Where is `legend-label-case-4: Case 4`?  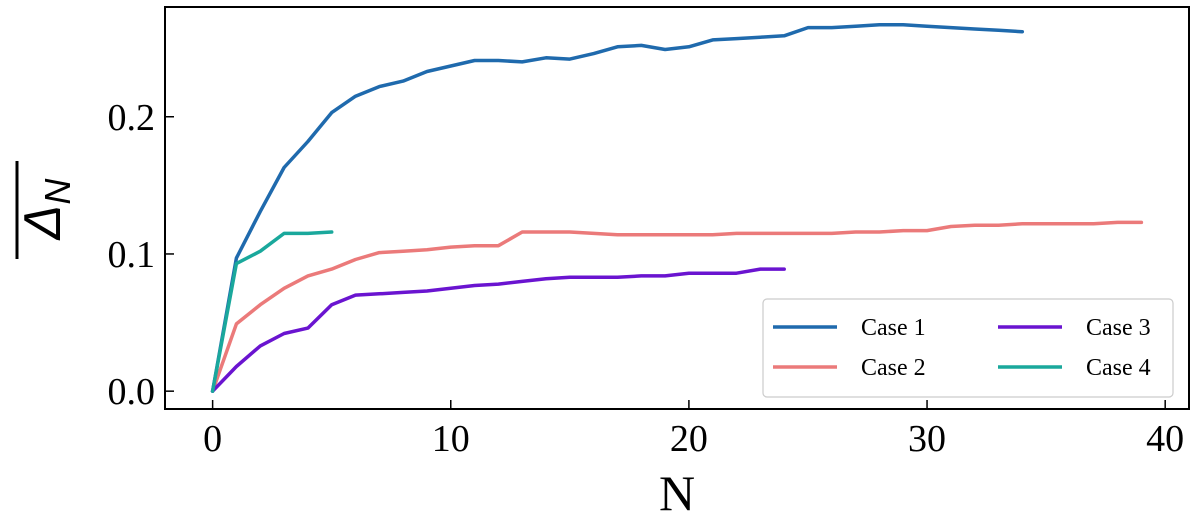
legend-label-case-4: Case 4 is located at coordinates (1118, 368).